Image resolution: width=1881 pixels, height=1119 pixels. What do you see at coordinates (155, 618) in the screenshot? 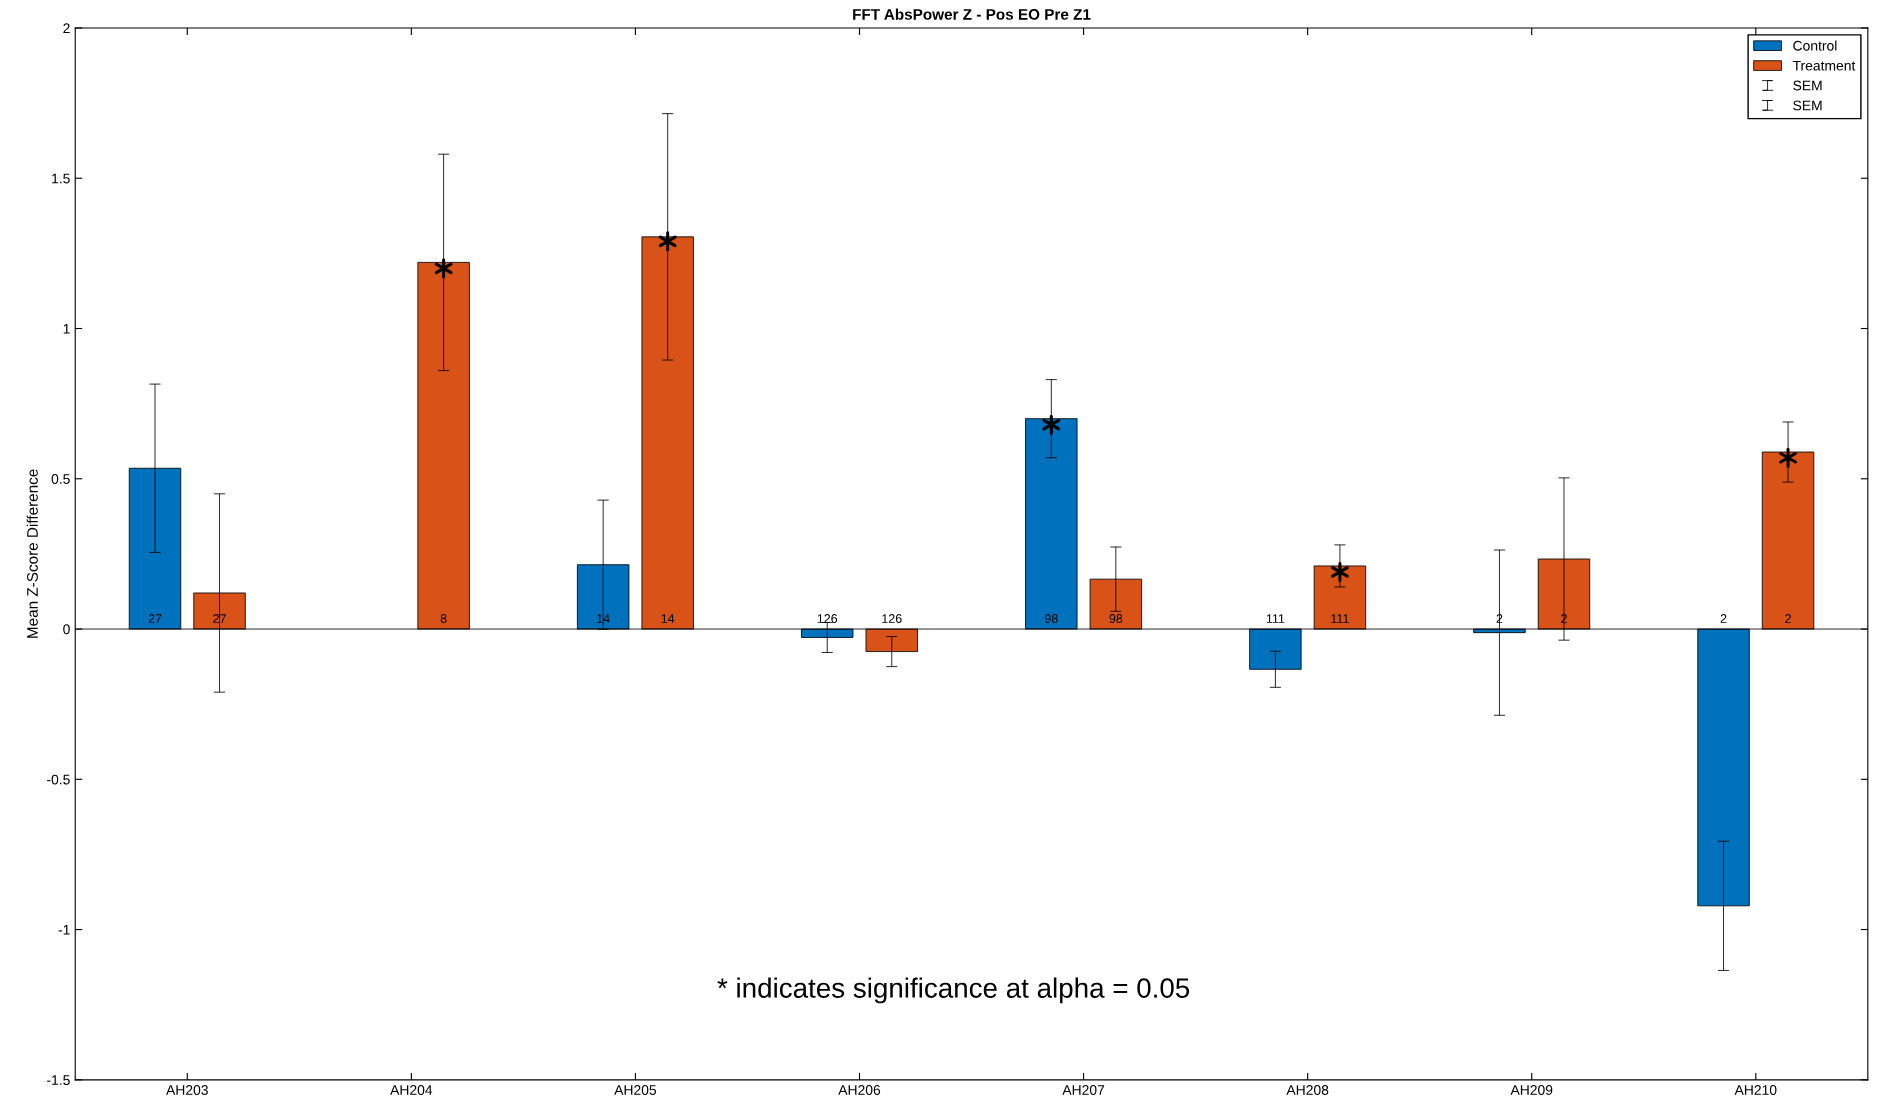
I see `annotation: 27` at bounding box center [155, 618].